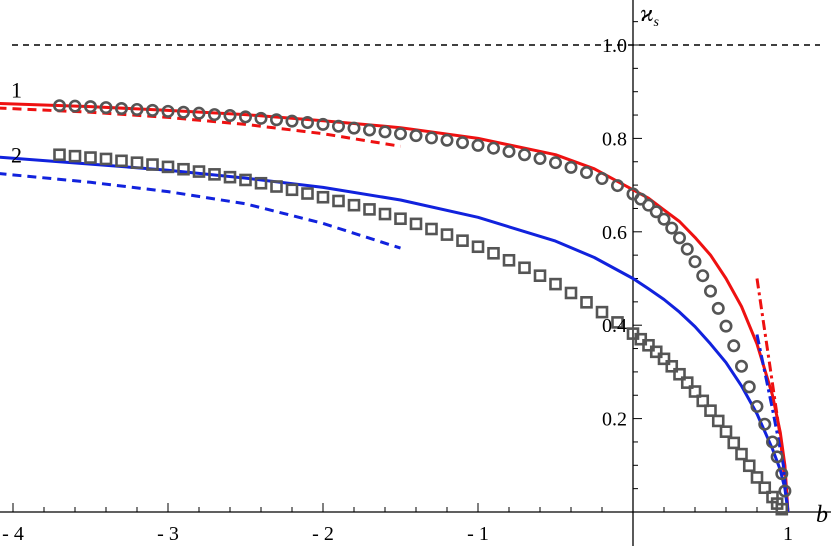 This screenshot has height=546, width=831. I want to click on y-tick-label: 0.6, so click(614, 233).